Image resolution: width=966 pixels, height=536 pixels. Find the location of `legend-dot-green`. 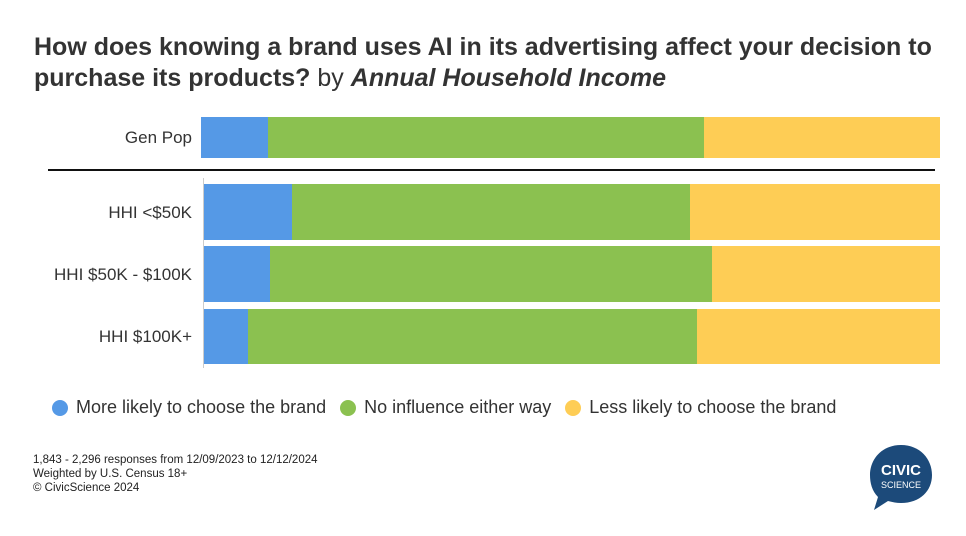

legend-dot-green is located at coordinates (348, 407).